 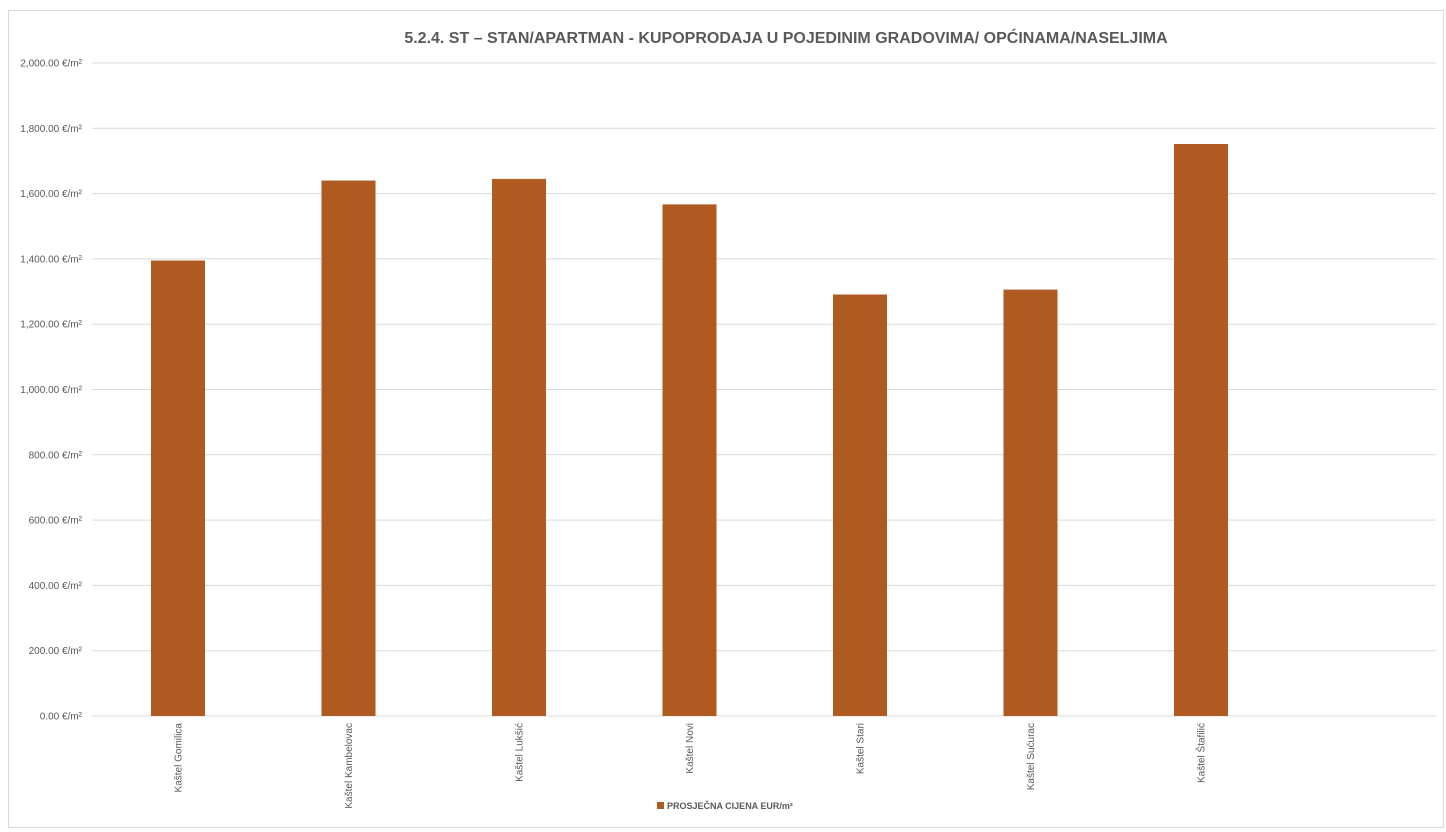 I want to click on x-tick-label: Kaštel Sućurac, so click(x=1031, y=756).